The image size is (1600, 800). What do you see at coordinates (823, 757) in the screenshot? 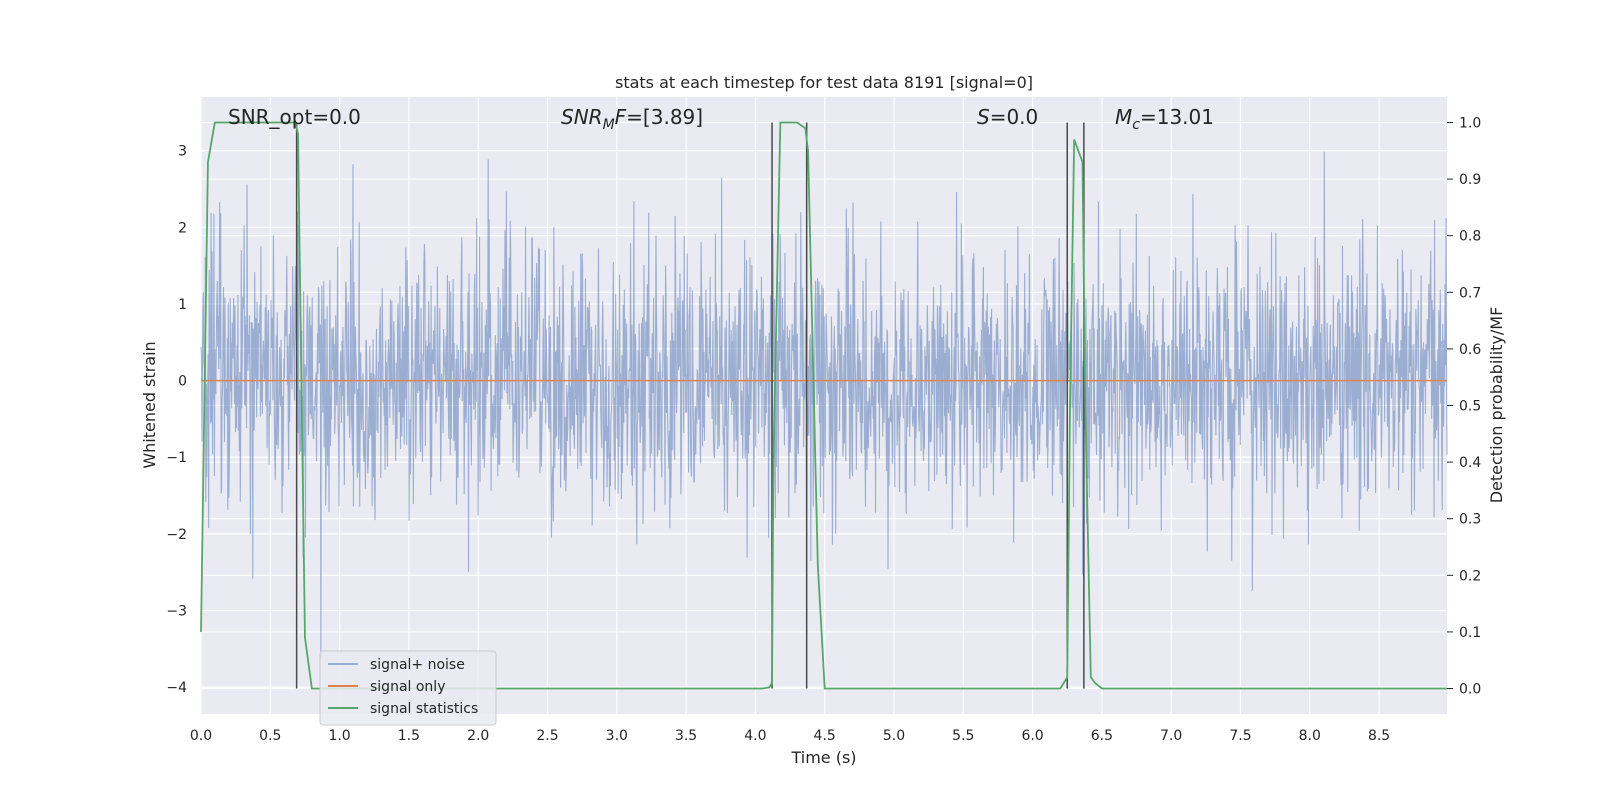
I see `x-axis-label: Time (s)` at bounding box center [823, 757].